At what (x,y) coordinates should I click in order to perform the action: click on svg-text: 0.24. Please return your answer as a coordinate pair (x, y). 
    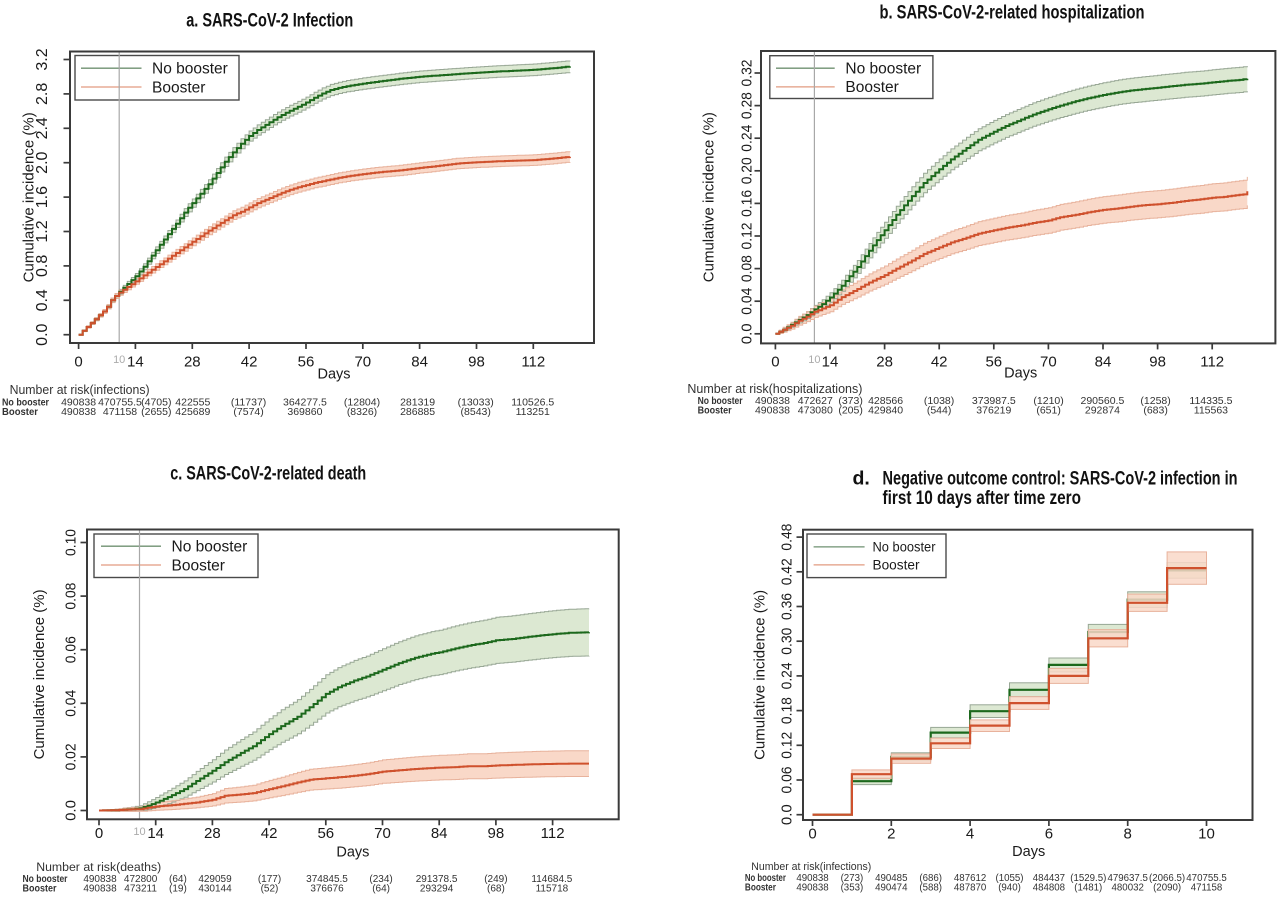
    Looking at the image, I should click on (787, 675).